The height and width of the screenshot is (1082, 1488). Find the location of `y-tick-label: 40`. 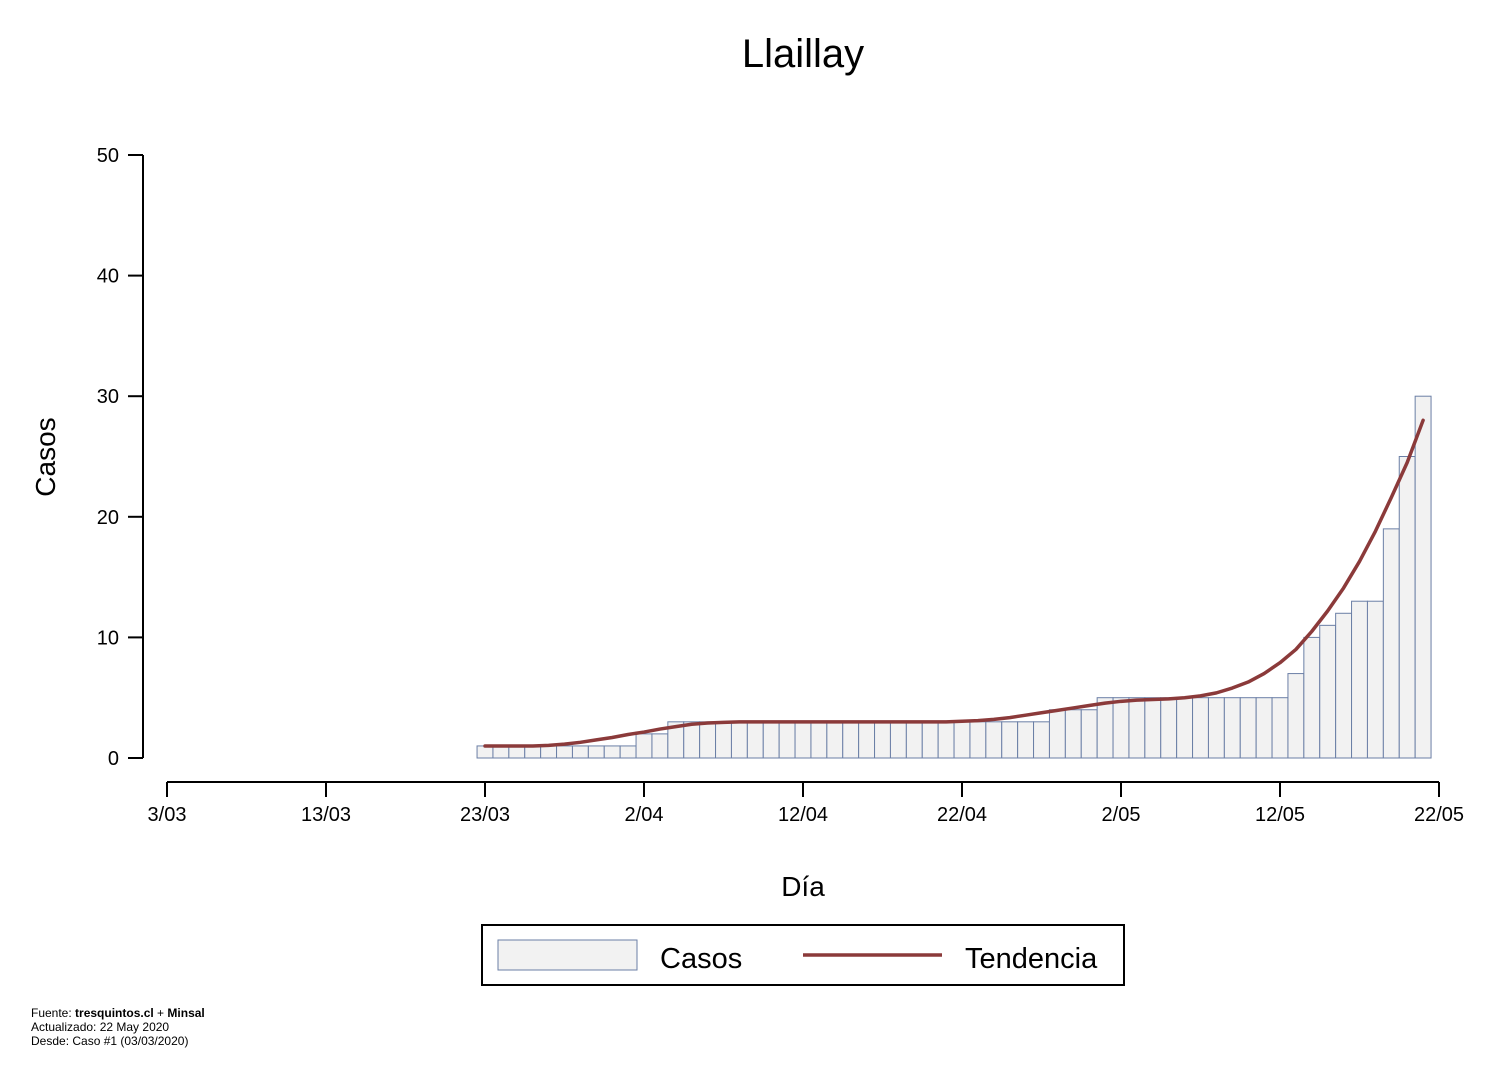

y-tick-label: 40 is located at coordinates (108, 277).